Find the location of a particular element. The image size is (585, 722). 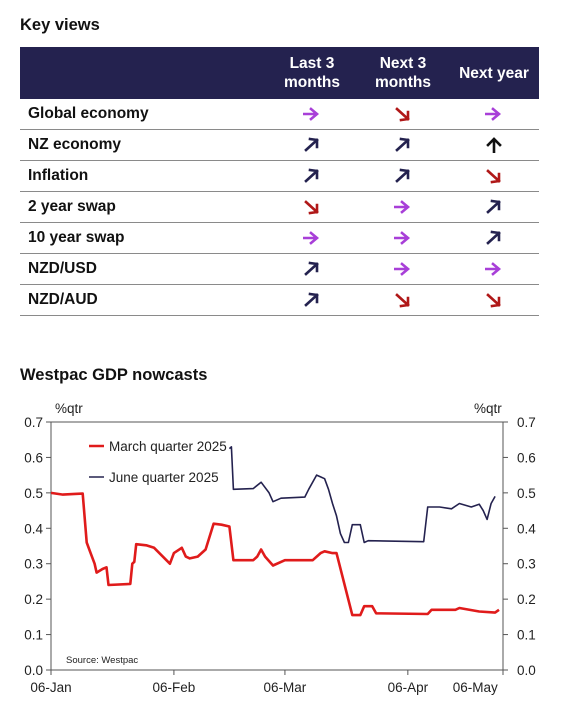

y-tick-label-right: 0.7 is located at coordinates (526, 422).